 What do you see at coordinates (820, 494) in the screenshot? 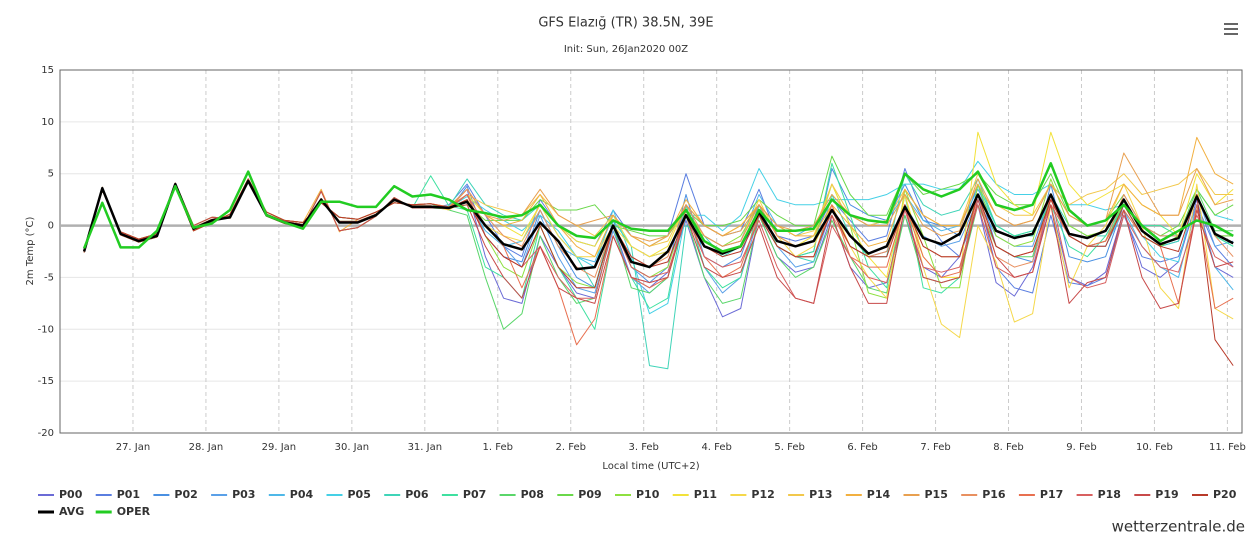
I see `legend-label: P13` at bounding box center [820, 494].